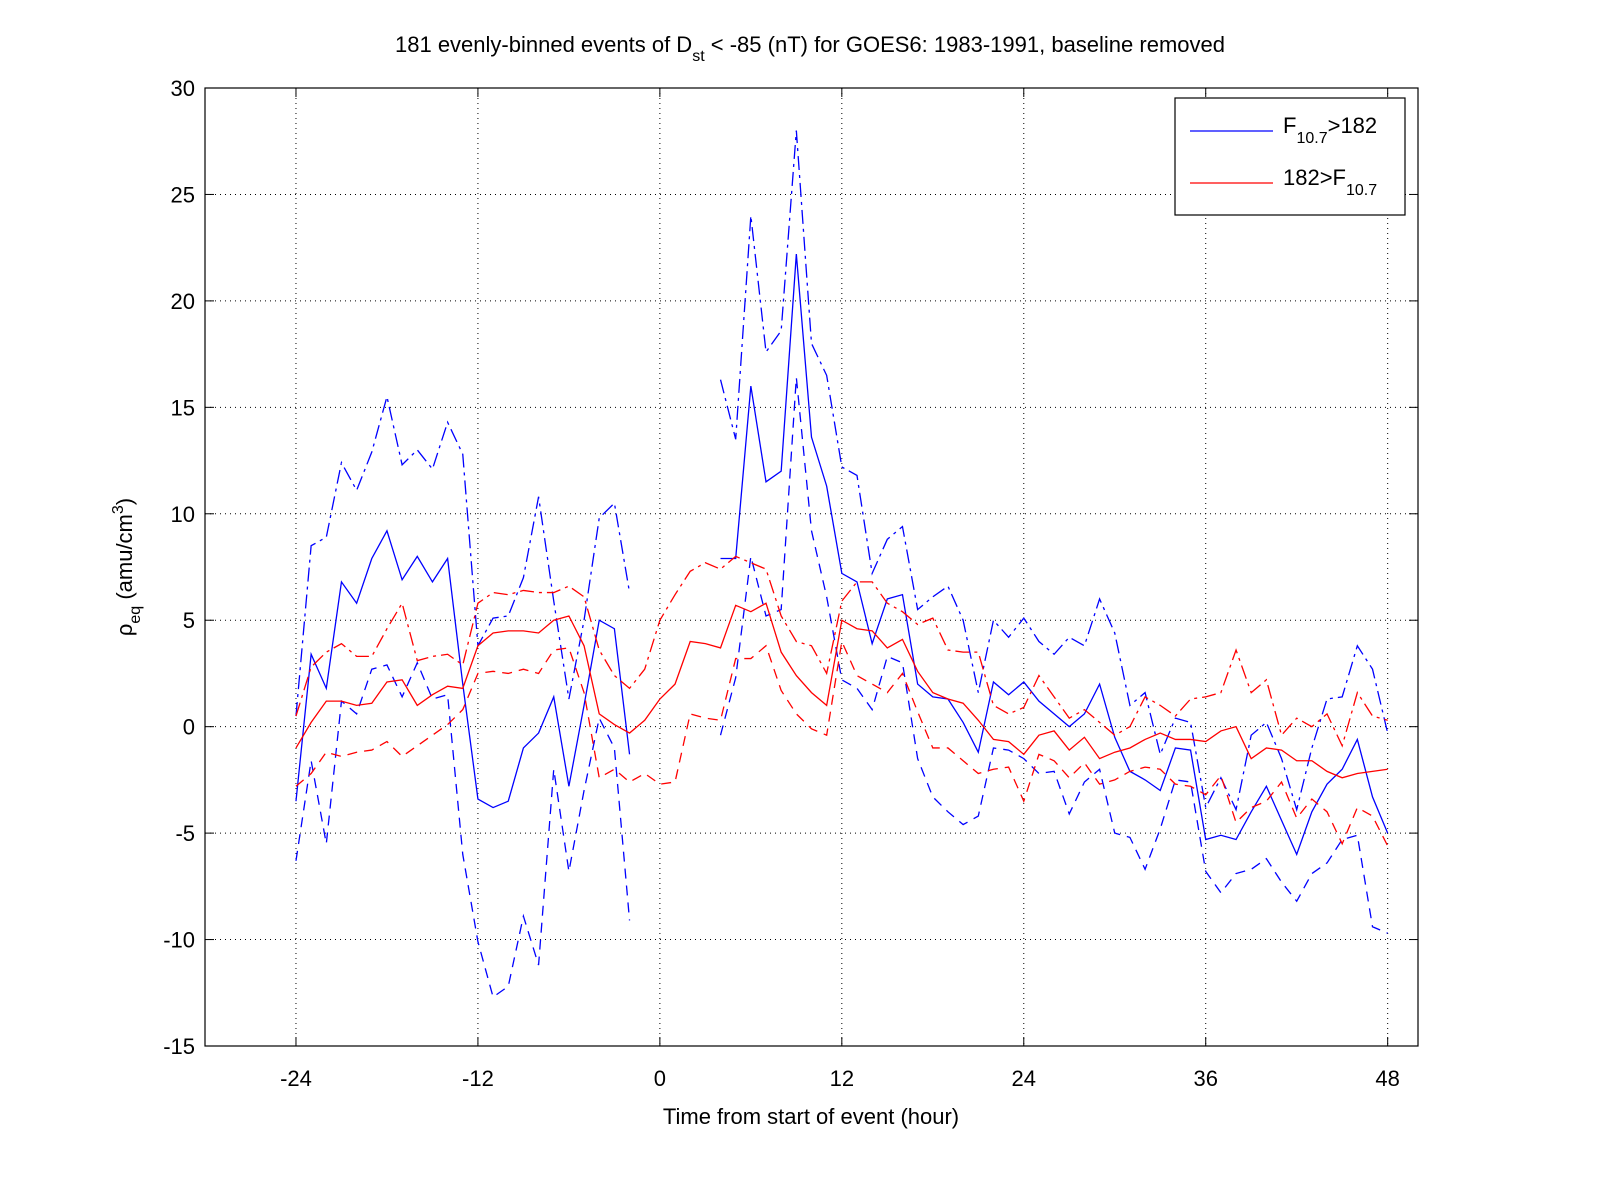 This screenshot has height=1200, width=1600. What do you see at coordinates (698, 56) in the screenshot?
I see `title-sub: st` at bounding box center [698, 56].